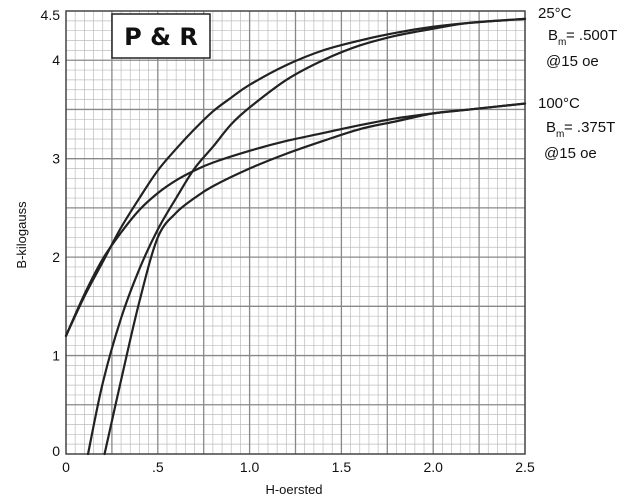  What do you see at coordinates (525, 467) in the screenshot?
I see `x-tick-label: 2.5` at bounding box center [525, 467].